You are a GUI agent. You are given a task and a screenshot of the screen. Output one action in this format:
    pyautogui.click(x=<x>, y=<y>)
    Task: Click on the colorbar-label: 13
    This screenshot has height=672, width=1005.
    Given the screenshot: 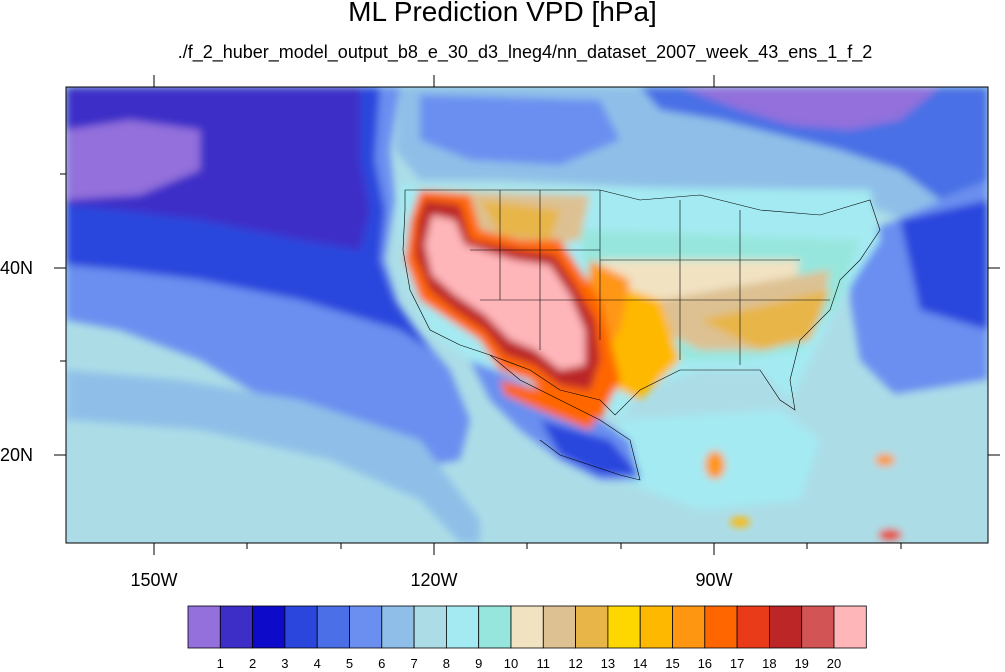 What is the action you would take?
    pyautogui.click(x=608, y=663)
    